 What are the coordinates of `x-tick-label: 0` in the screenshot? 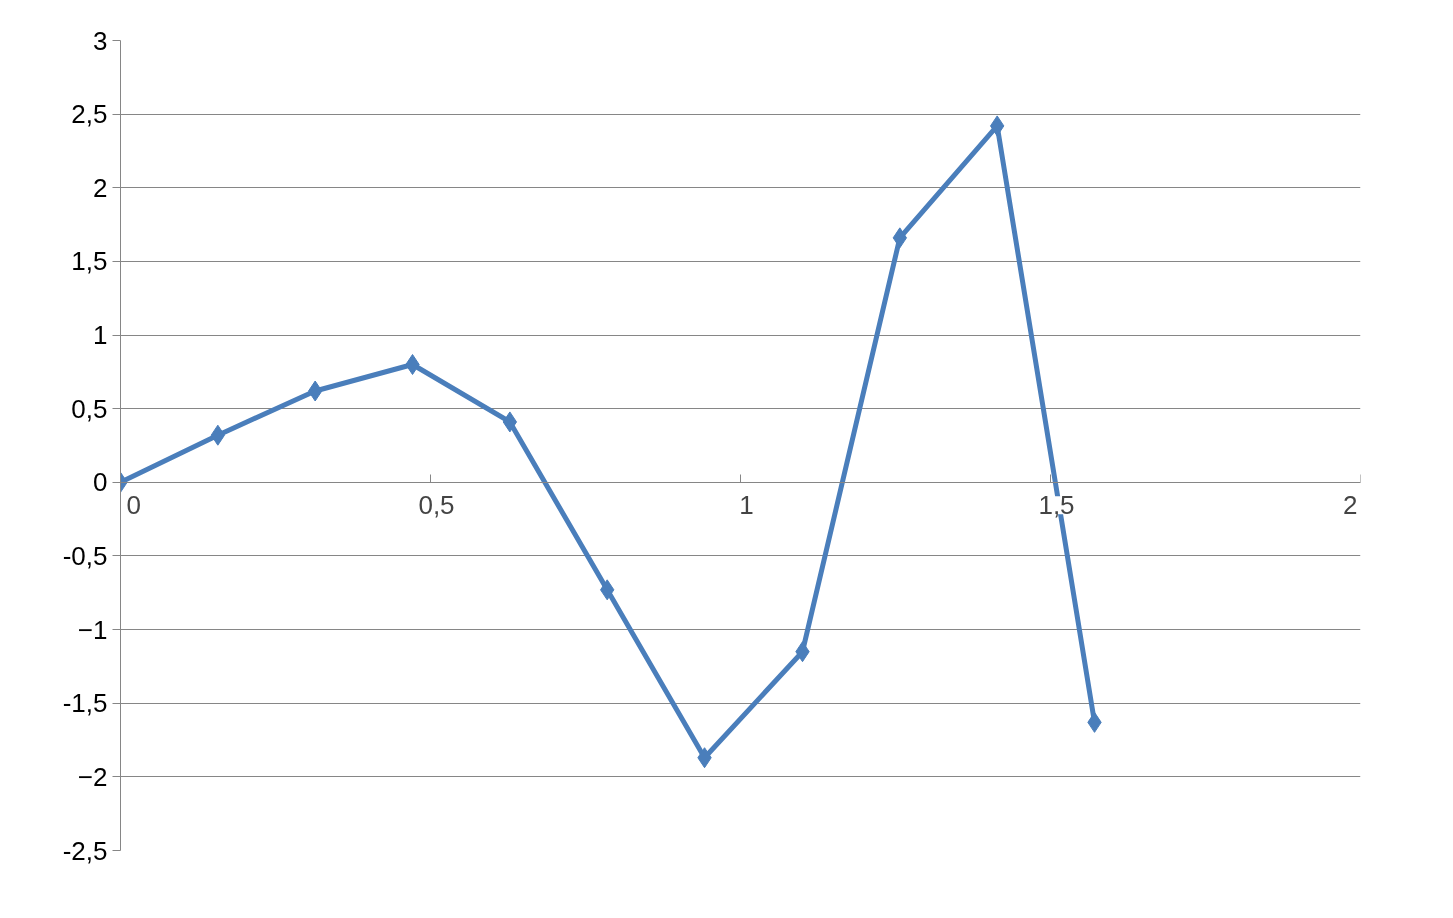 It's located at (133, 505).